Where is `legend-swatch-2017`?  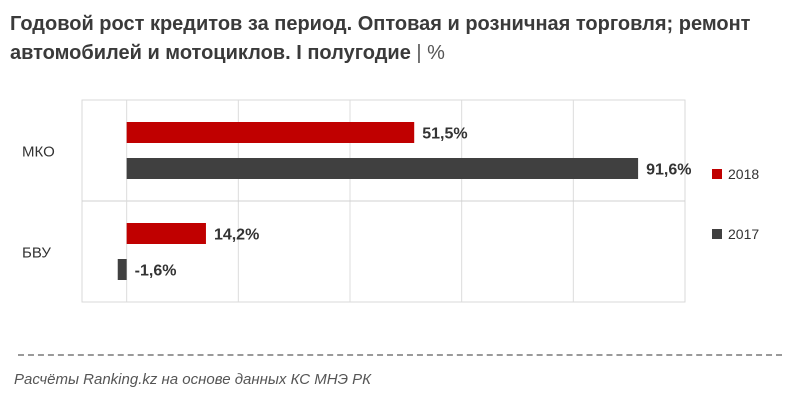 legend-swatch-2017 is located at coordinates (717, 234).